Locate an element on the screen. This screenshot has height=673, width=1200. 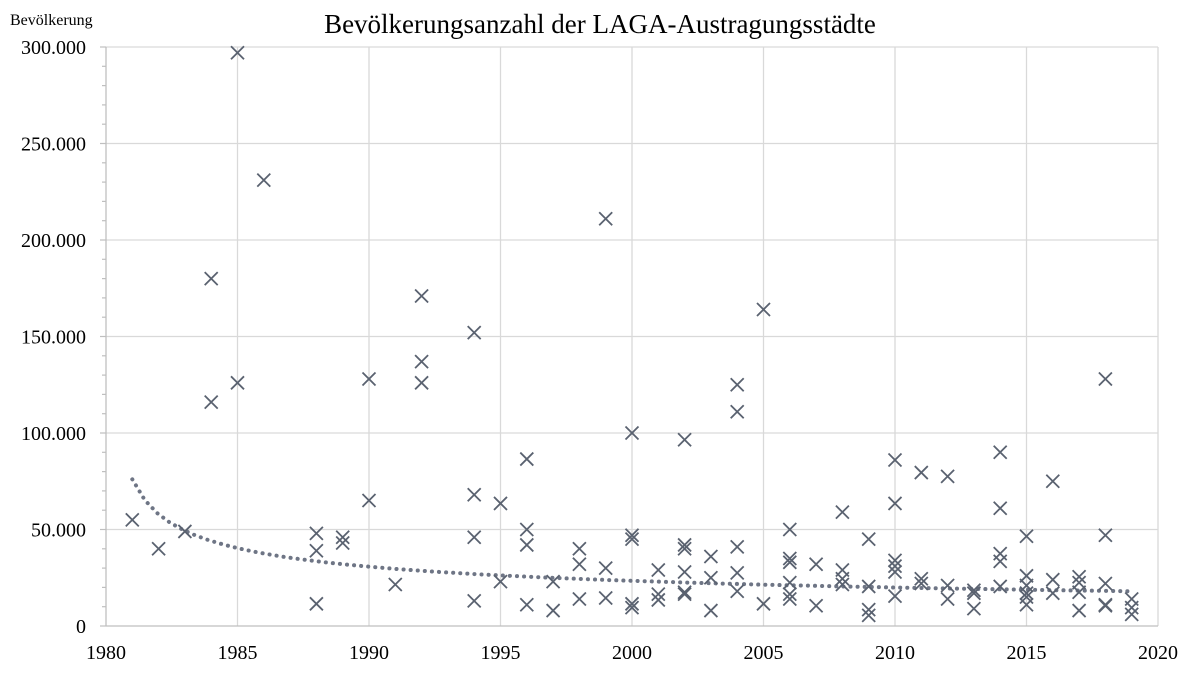
x-tick-label: 2005 is located at coordinates (764, 653).